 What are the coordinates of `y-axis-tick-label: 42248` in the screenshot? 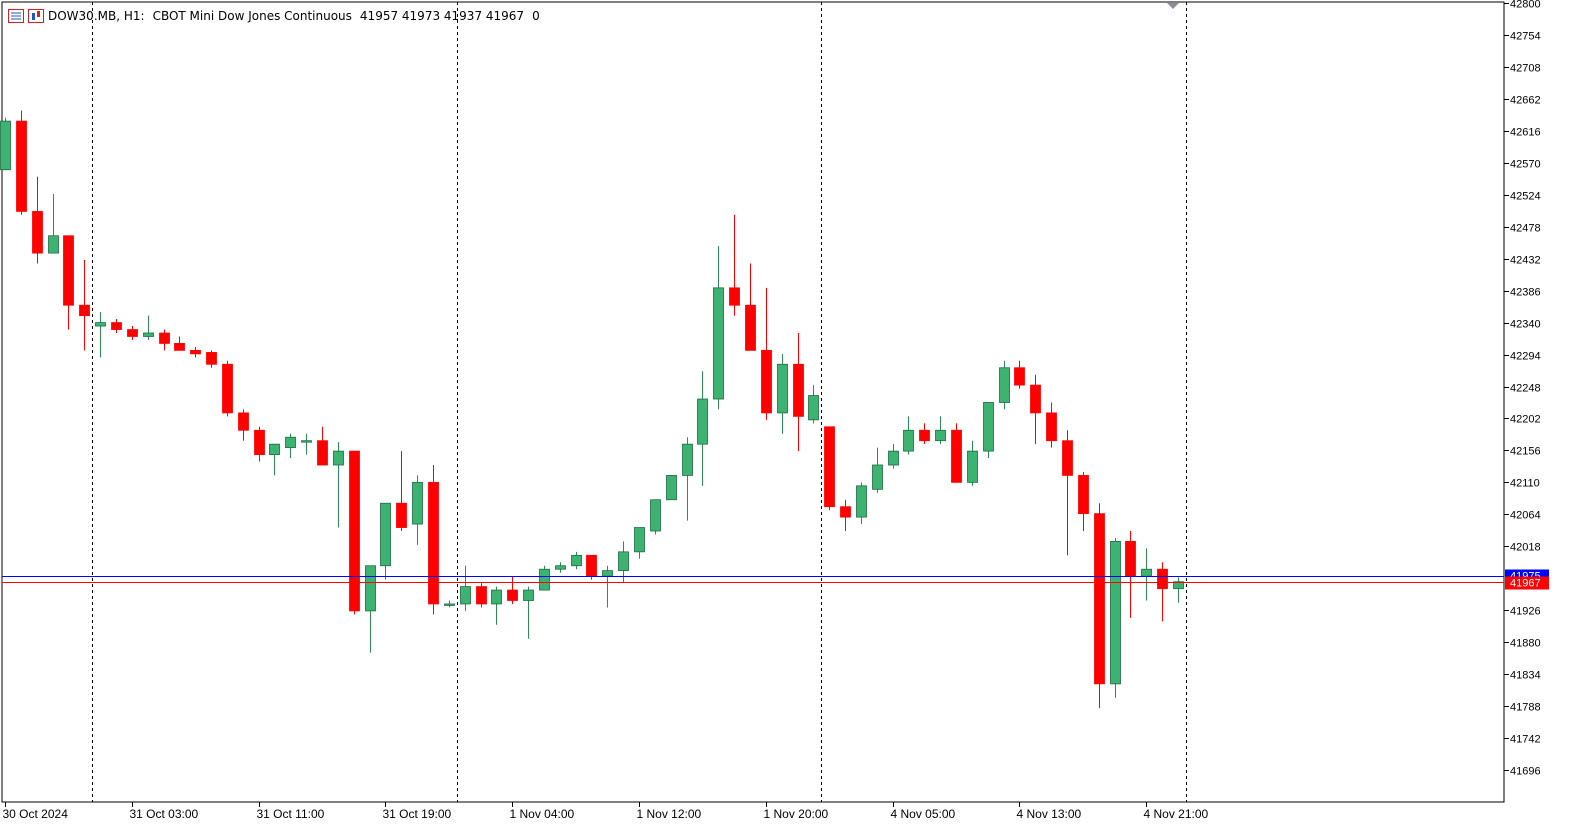 It's located at (1525, 389).